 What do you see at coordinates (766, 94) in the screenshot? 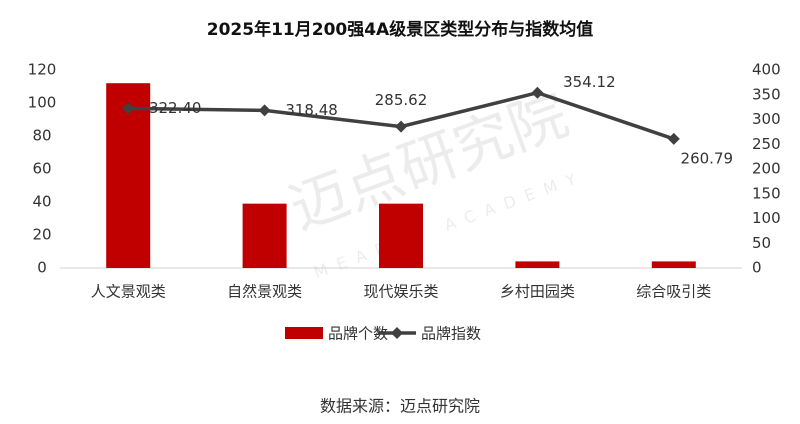
I see `y2-tick-label: 350` at bounding box center [766, 94].